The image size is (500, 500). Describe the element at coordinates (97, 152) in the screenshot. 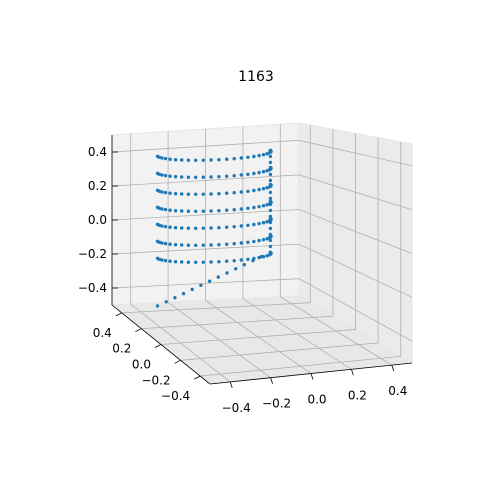

I see `z-tick-label: 0.4` at that location.